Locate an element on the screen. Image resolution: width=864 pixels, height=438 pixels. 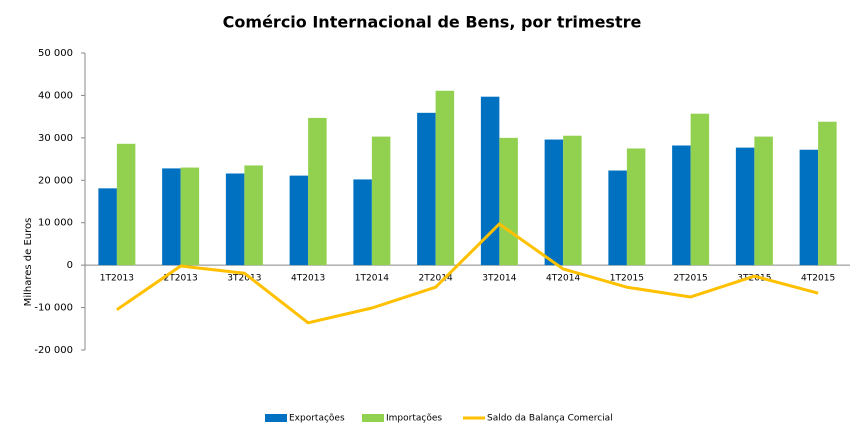
x-tick-label: 3T2015 is located at coordinates (754, 279).